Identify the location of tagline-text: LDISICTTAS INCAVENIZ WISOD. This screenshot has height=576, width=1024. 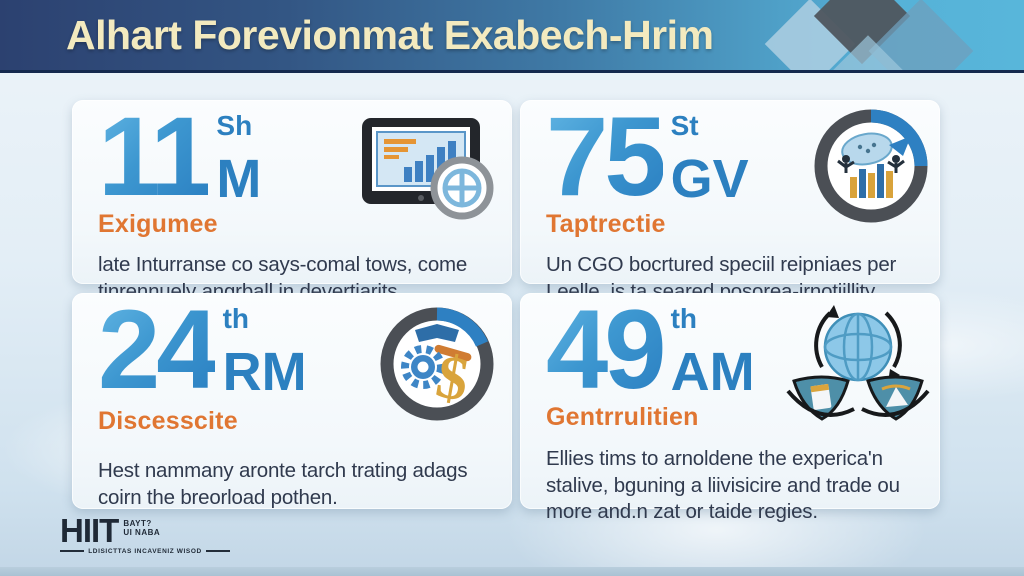
(145, 551).